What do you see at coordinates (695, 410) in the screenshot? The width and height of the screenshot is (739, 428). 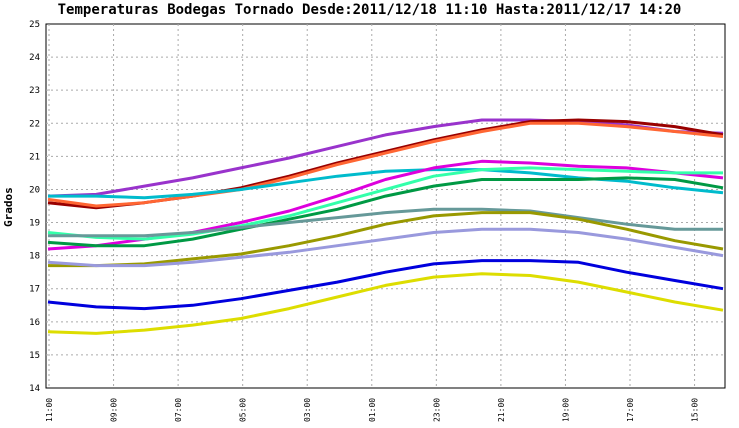 I see `x-tick-label: 15:00` at bounding box center [695, 410].